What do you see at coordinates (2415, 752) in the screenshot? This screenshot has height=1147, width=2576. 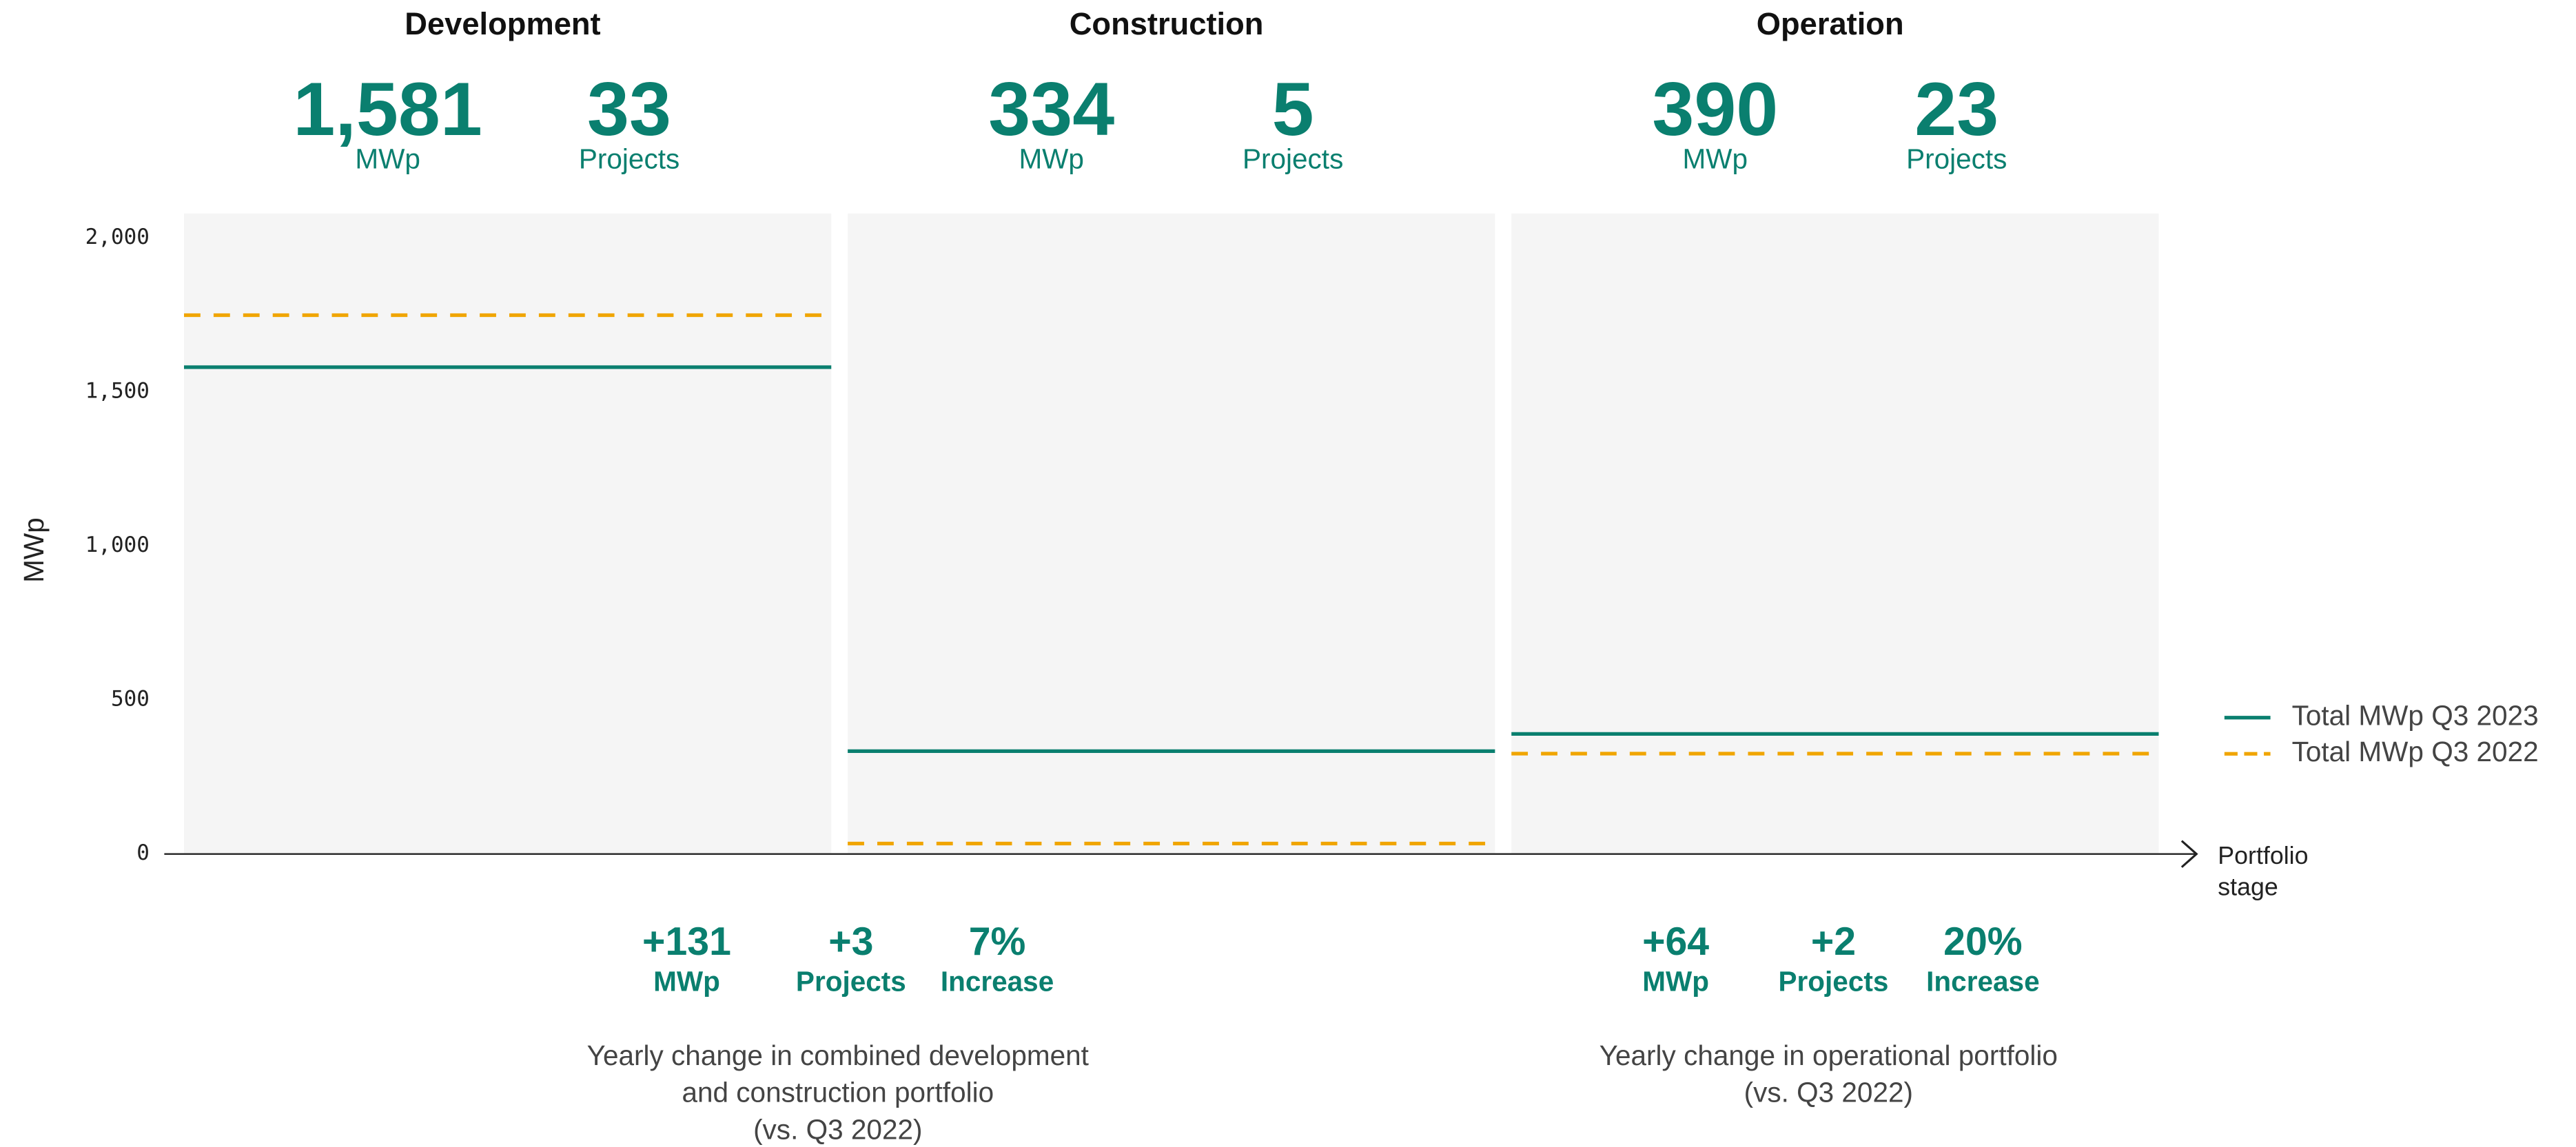 I see `legend-label: Total MWp Q3 2022` at bounding box center [2415, 752].